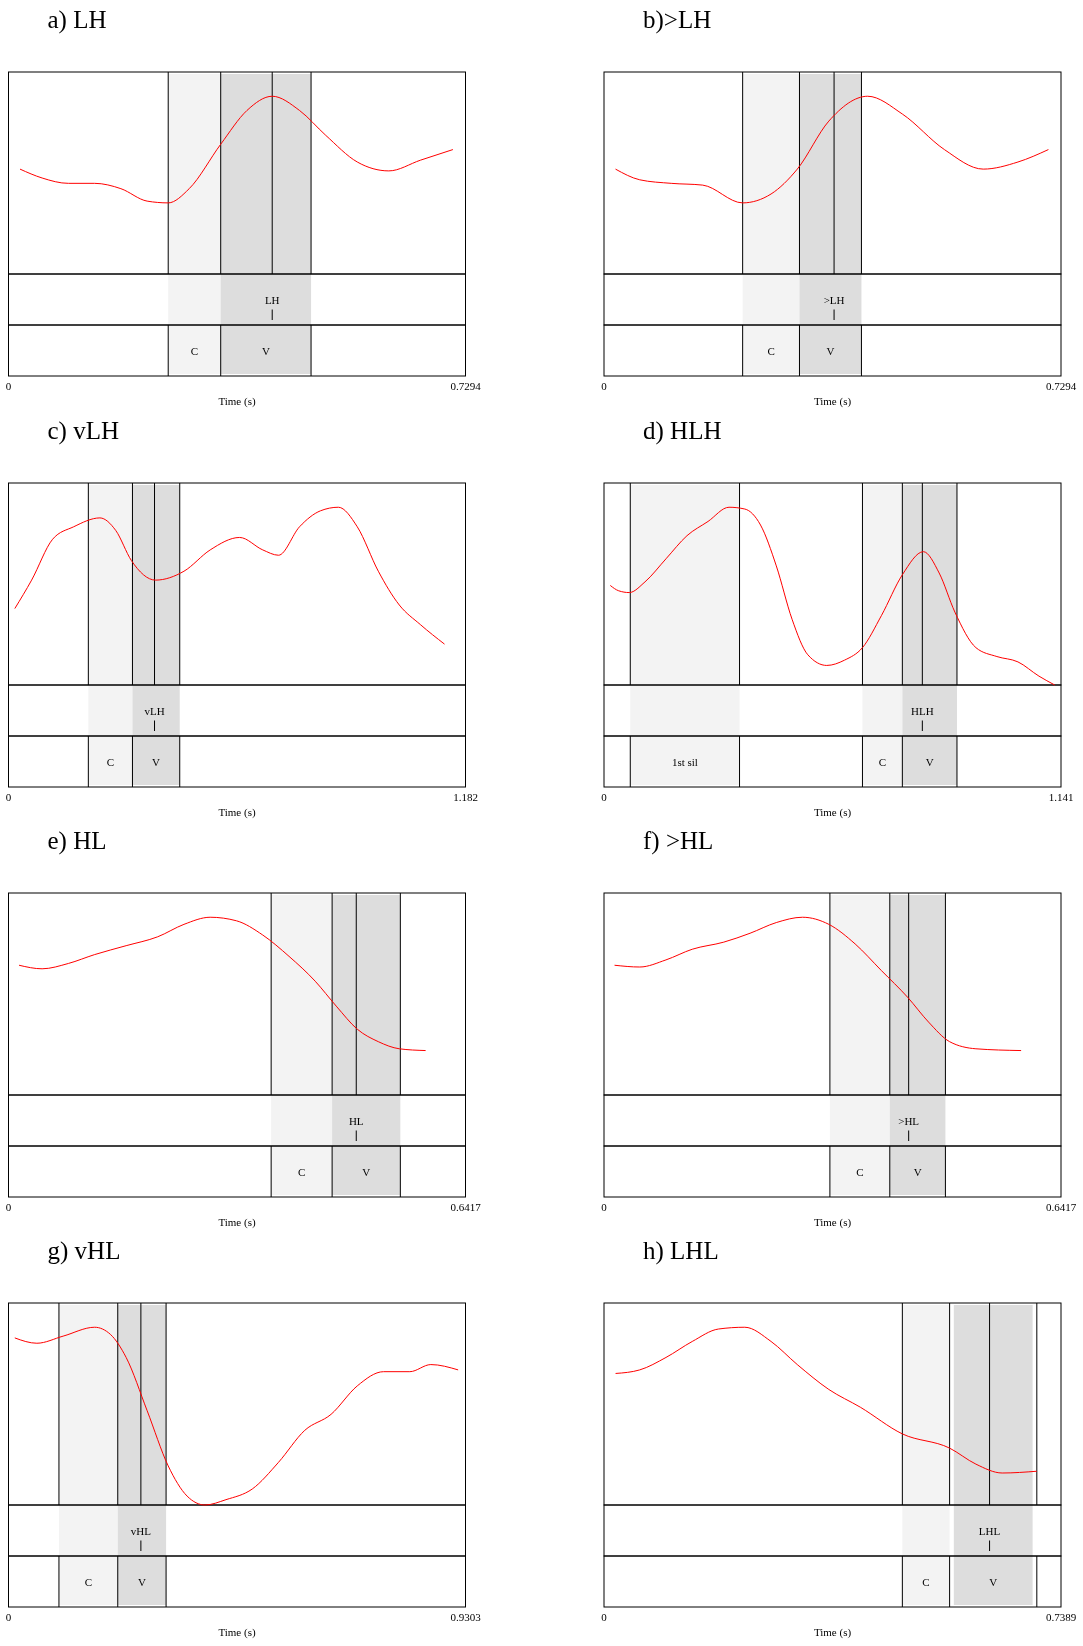 Image resolution: width=1083 pixels, height=1646 pixels. What do you see at coordinates (83, 431) in the screenshot?
I see `chart-title: c) vLH` at bounding box center [83, 431].